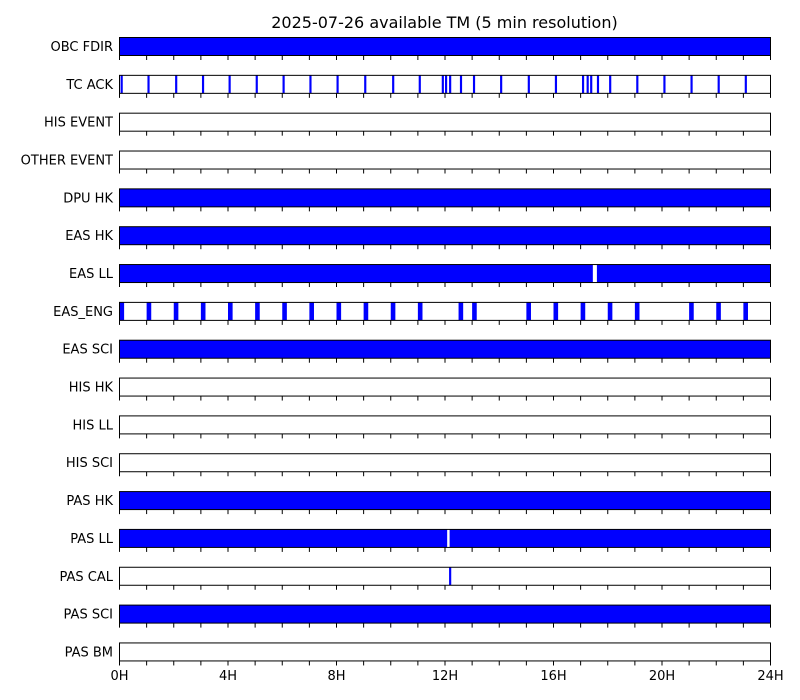  I want to click on timeline-row: PAS HK, so click(418, 503).